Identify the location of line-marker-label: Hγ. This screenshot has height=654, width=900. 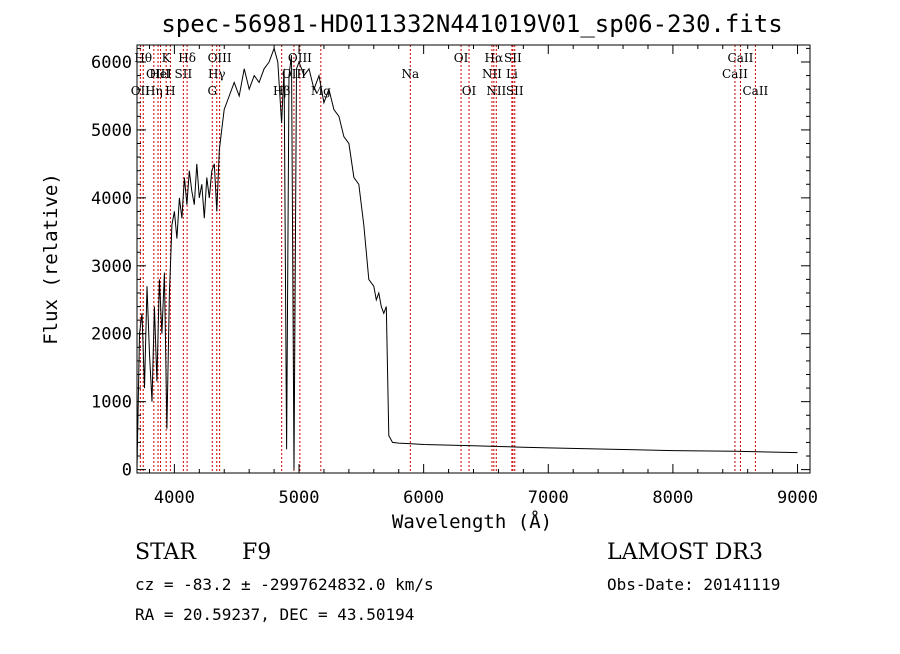
(217, 74).